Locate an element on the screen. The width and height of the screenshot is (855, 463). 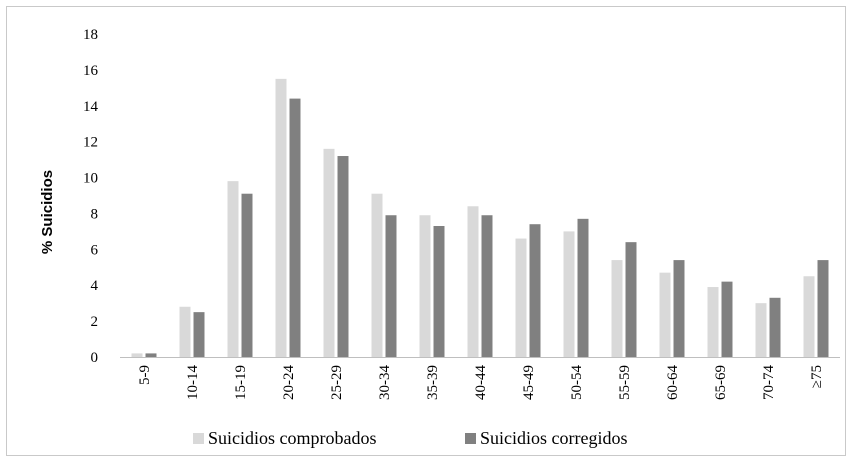
y-axis-label: % Suicidios is located at coordinates (47, 212).